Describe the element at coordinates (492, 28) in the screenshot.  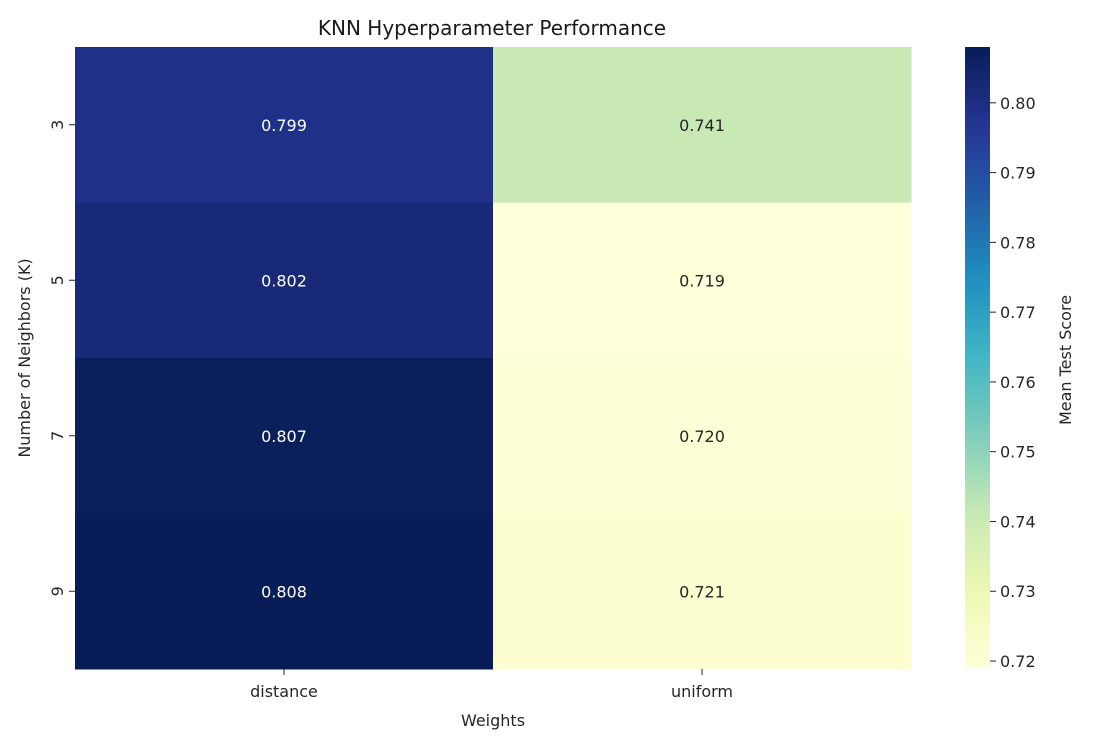
I see `chart-title: KNN Hyperparameter Performance` at that location.